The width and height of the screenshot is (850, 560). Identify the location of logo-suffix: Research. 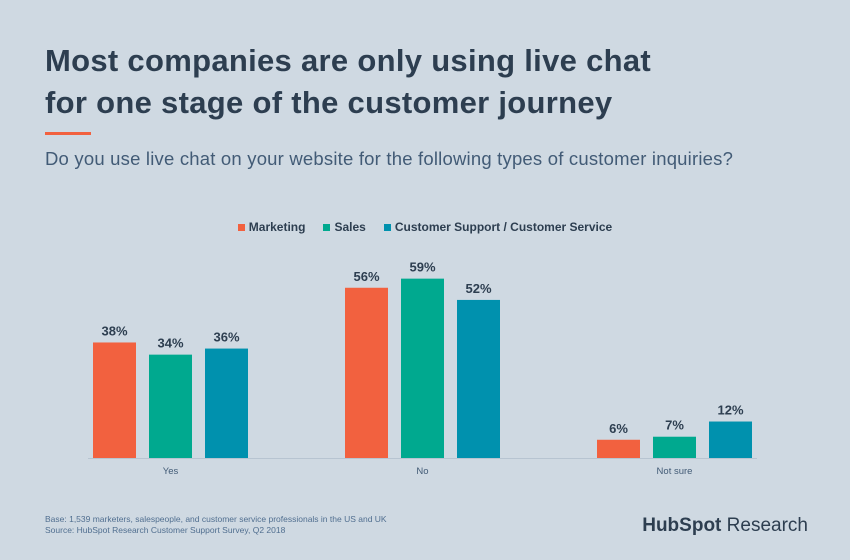
(767, 525).